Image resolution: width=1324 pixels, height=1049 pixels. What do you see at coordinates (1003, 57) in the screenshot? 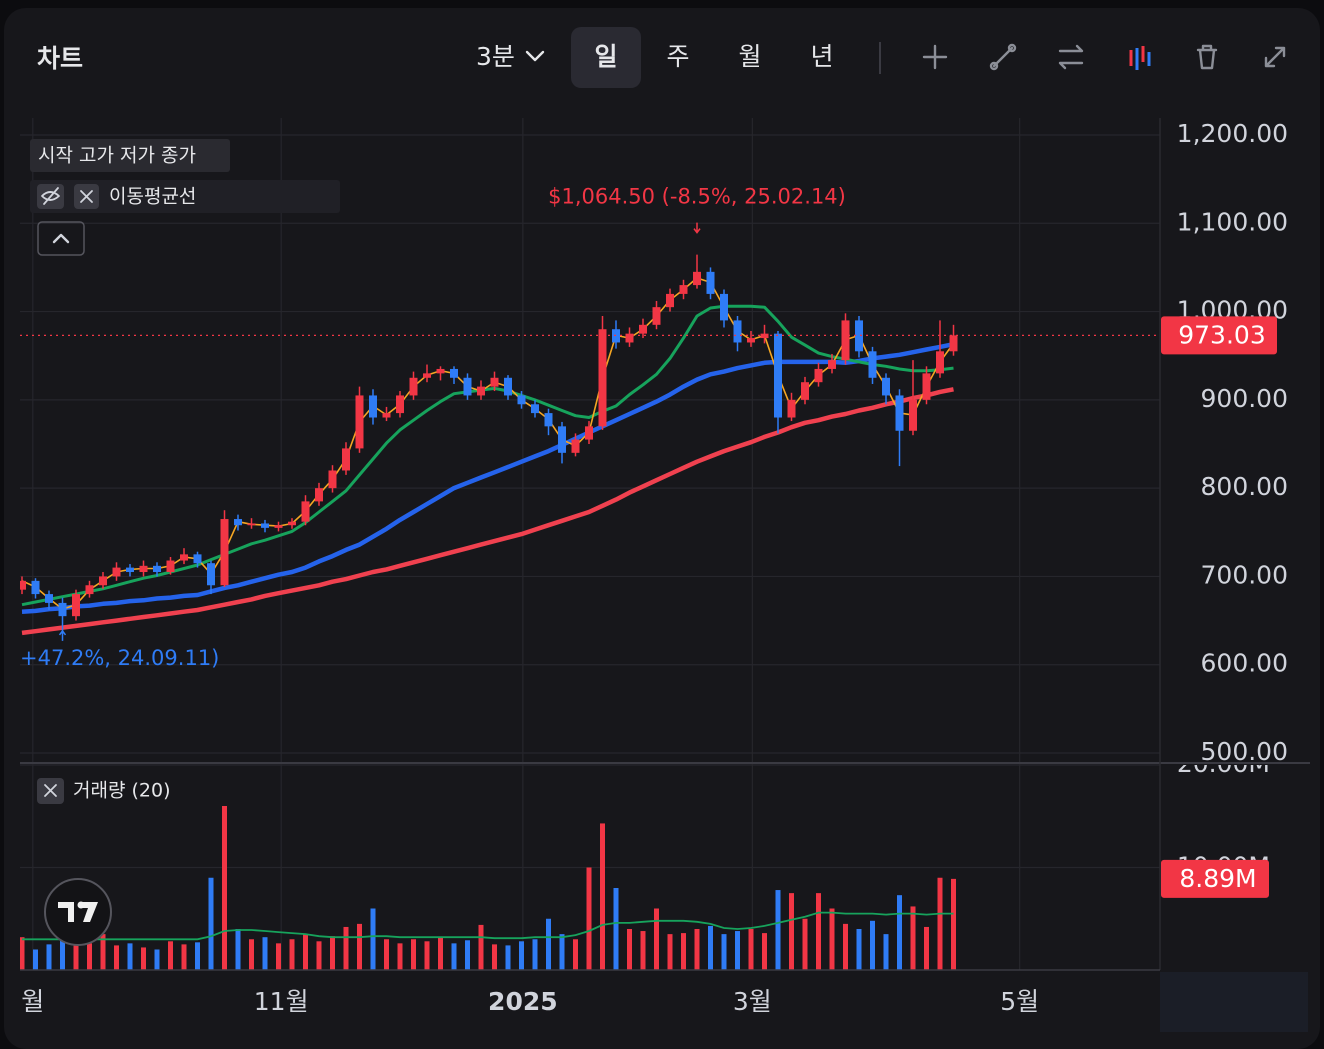
I see `draw-tool` at bounding box center [1003, 57].